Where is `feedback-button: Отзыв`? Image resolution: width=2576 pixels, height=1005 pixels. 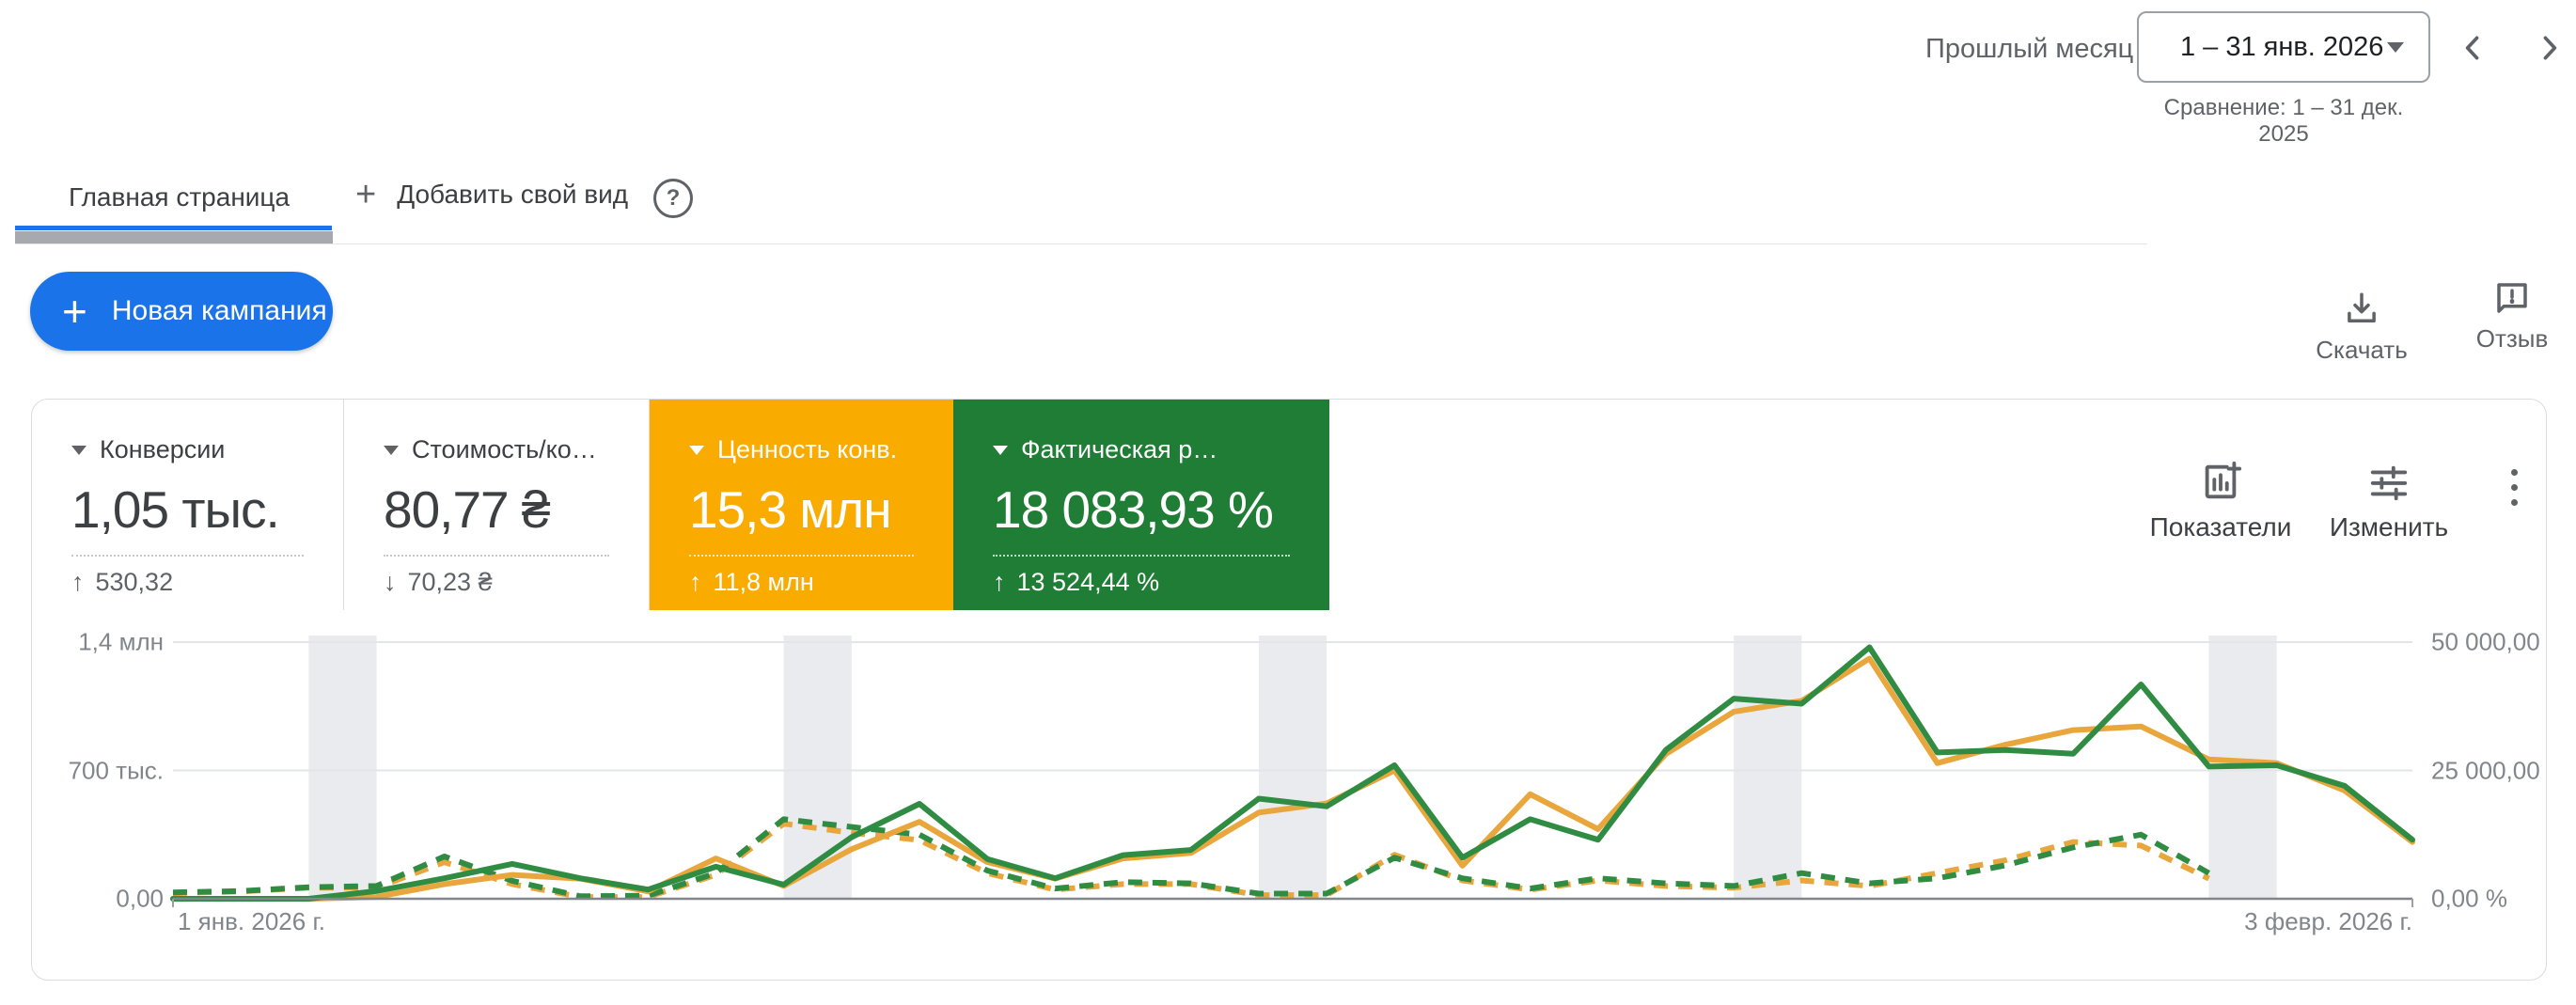
feedback-button: Отзыв is located at coordinates (2512, 315).